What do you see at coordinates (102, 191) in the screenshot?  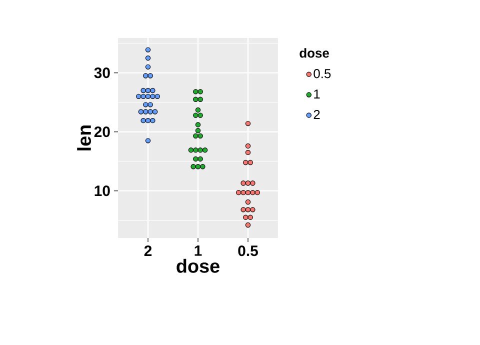 I see `y-tick-label: 10` at bounding box center [102, 191].